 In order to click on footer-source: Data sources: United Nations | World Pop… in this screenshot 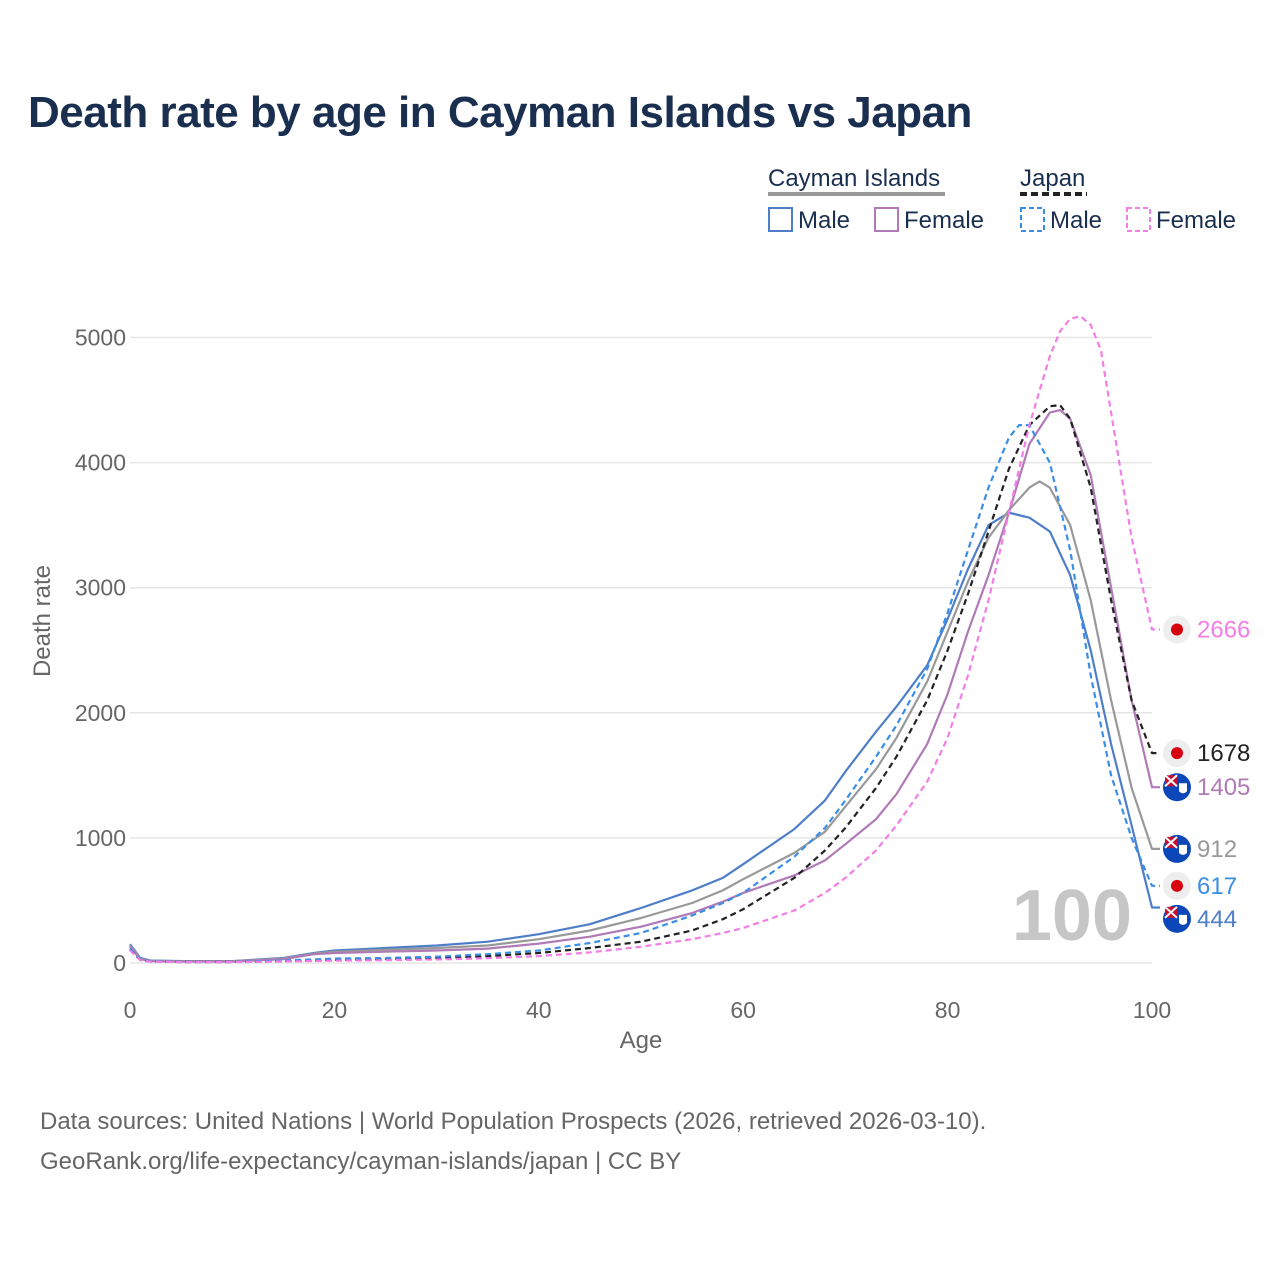, I will do `click(513, 1121)`.